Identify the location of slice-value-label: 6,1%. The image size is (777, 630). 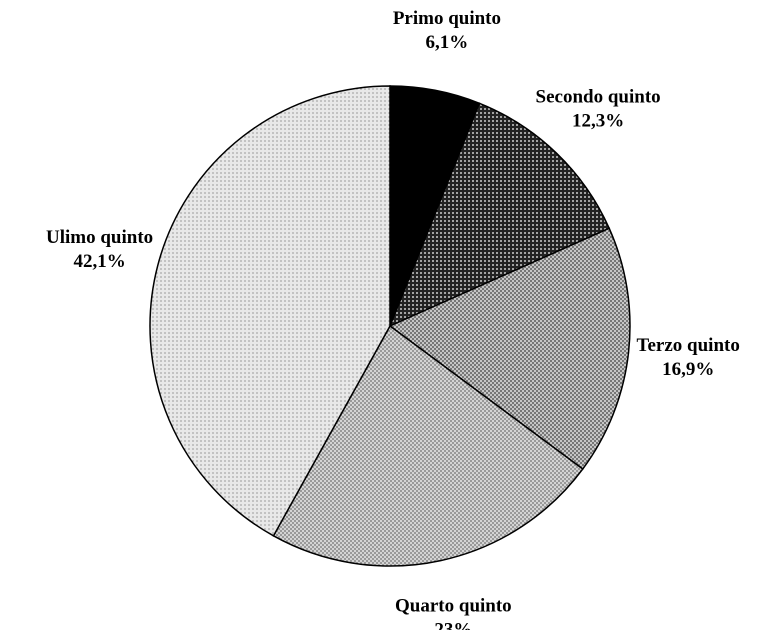
(447, 42).